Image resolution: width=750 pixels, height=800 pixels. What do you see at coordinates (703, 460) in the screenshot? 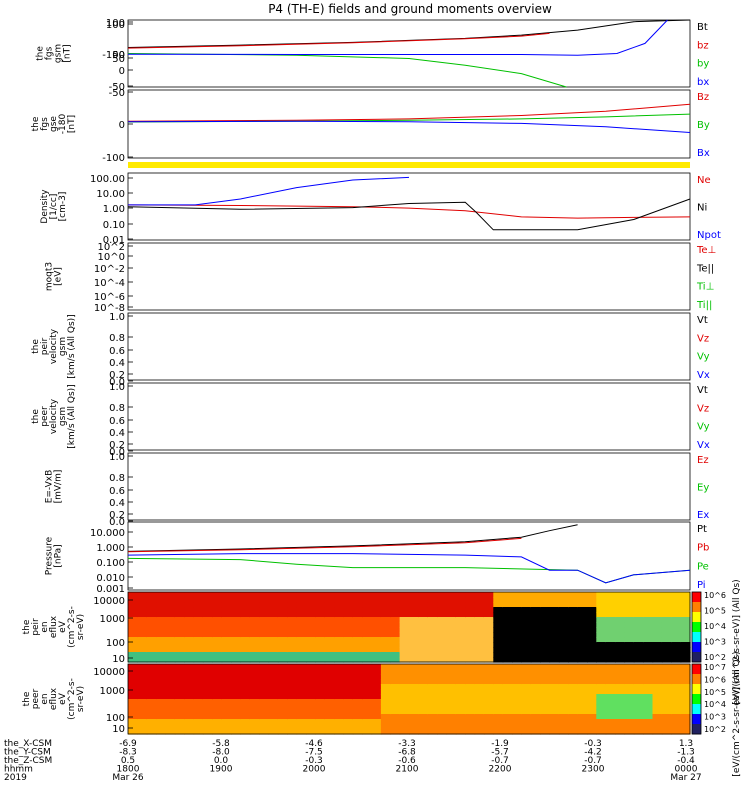
I see `legend-entry: Ez` at bounding box center [703, 460].